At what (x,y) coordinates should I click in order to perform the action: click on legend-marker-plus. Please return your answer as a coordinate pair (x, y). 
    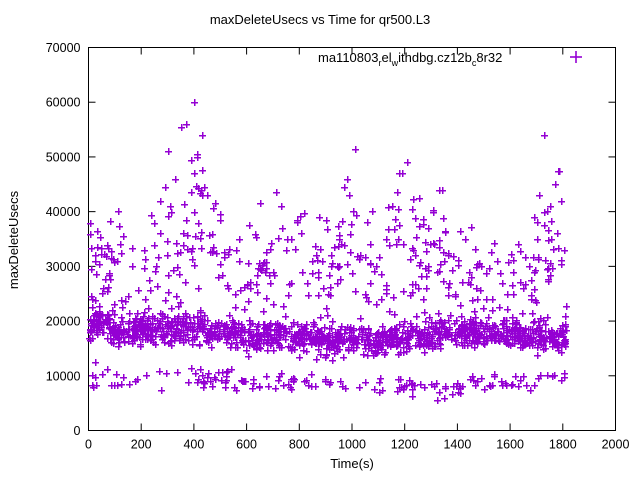
    Looking at the image, I should click on (576, 57).